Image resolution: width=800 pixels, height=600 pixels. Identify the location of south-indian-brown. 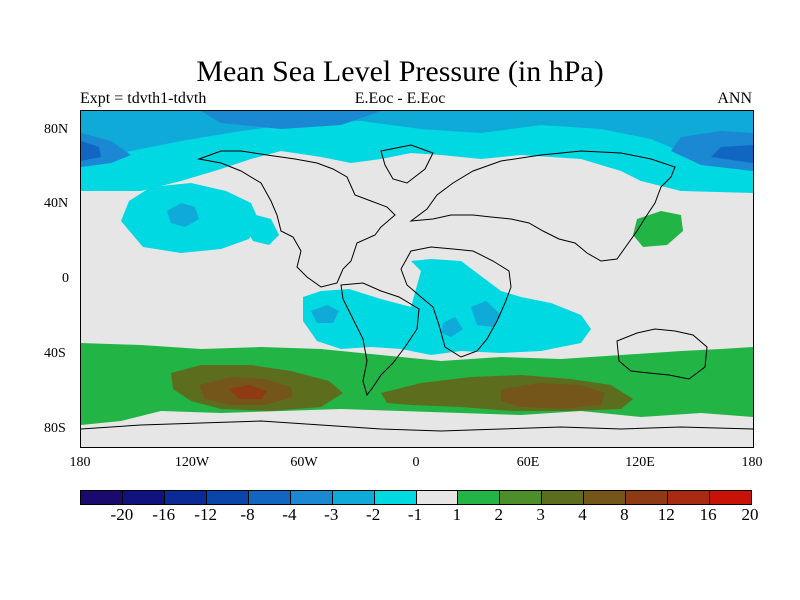
(553, 396).